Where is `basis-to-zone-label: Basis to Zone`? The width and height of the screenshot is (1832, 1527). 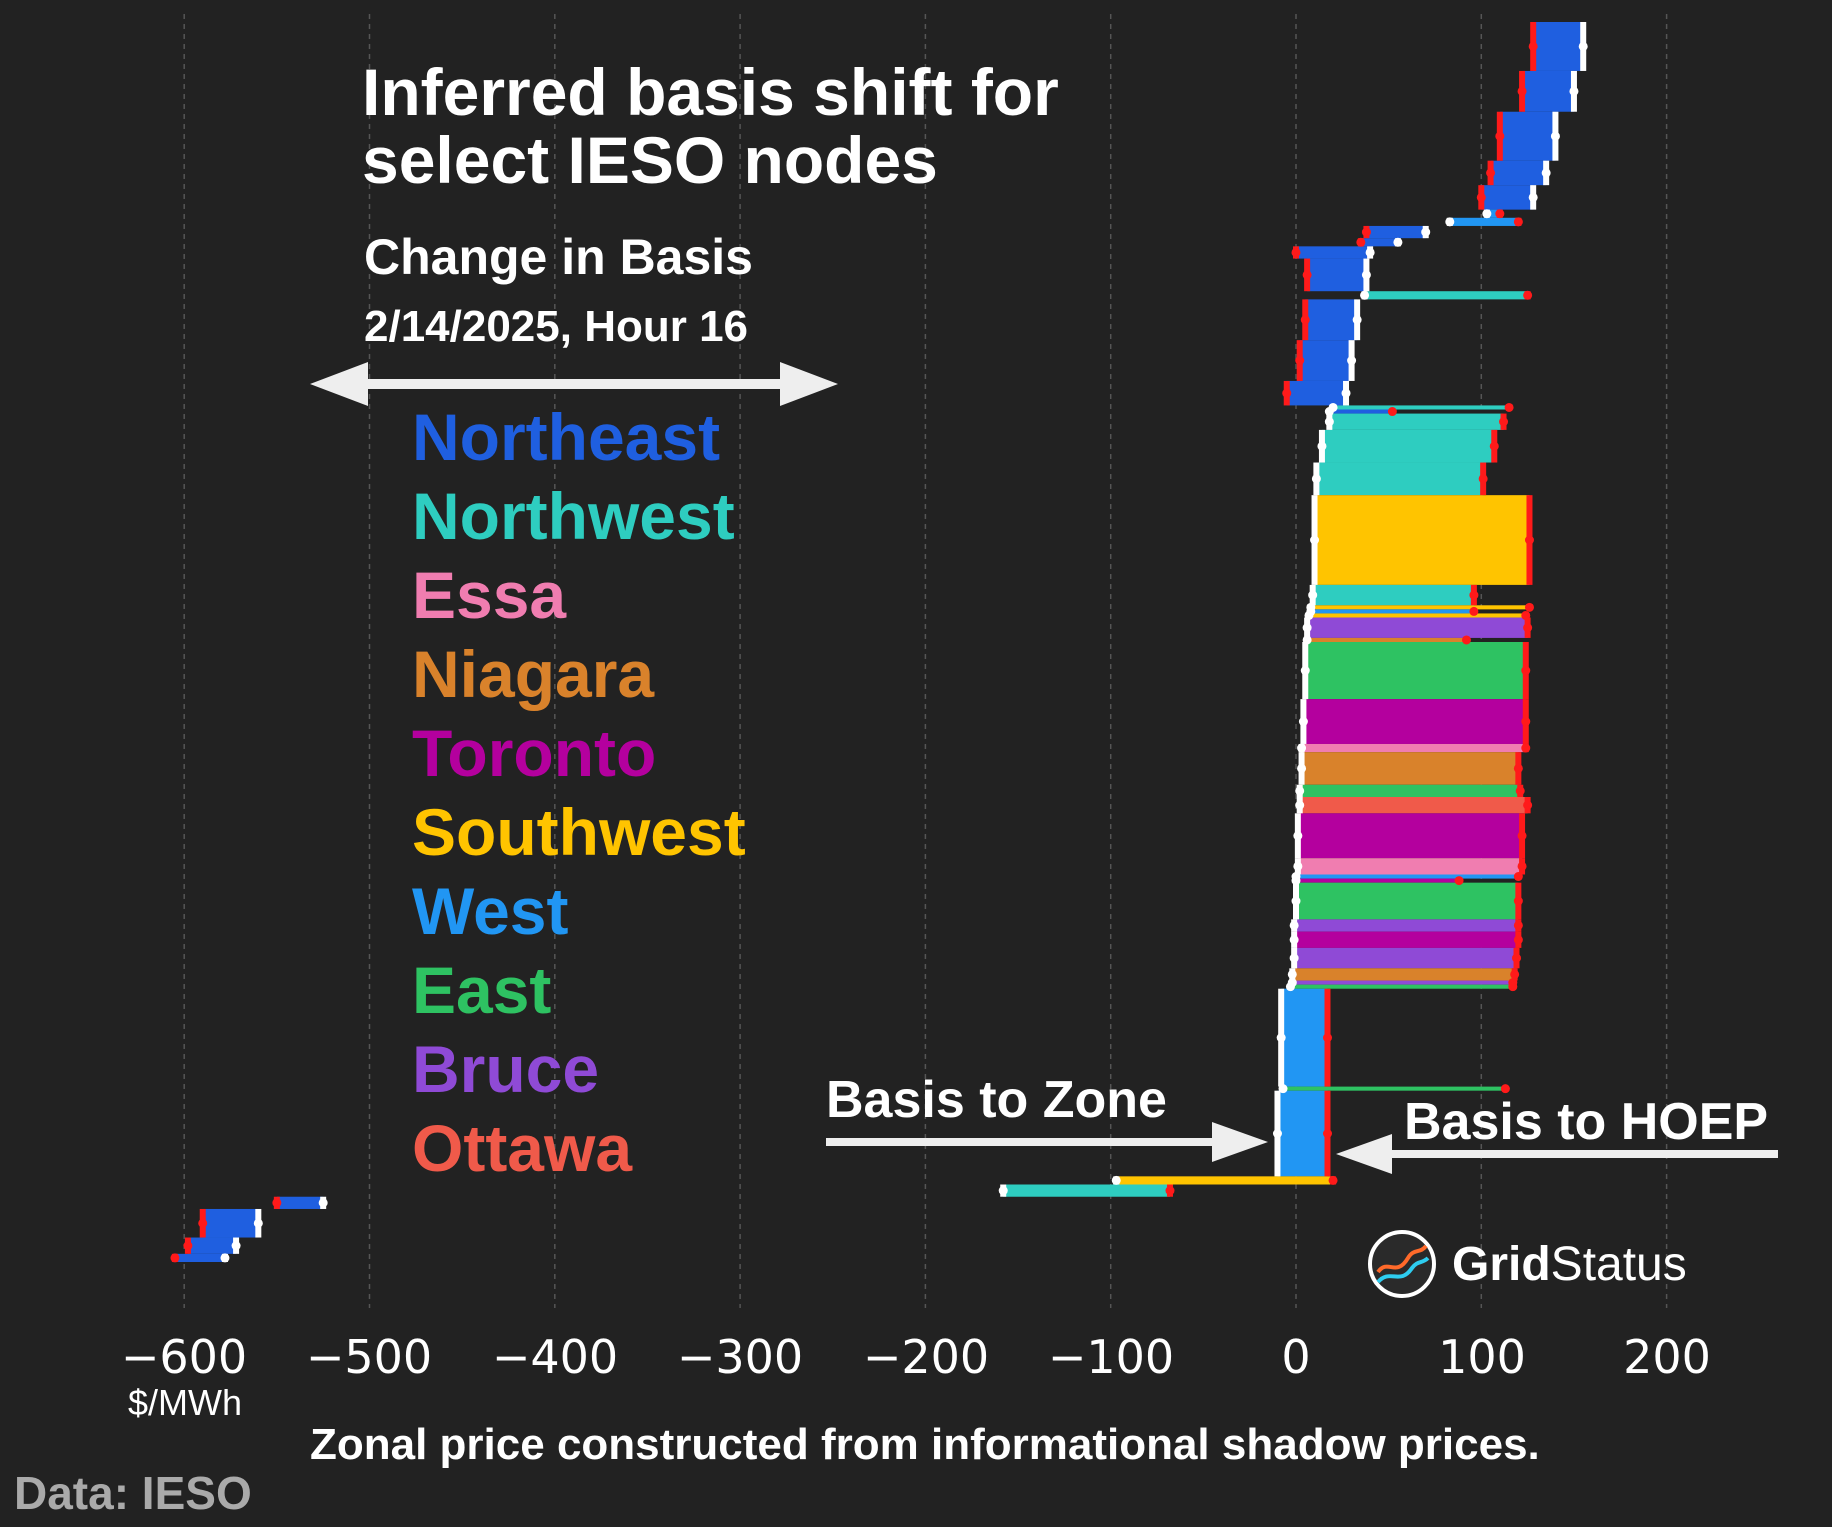 basis-to-zone-label: Basis to Zone is located at coordinates (996, 1100).